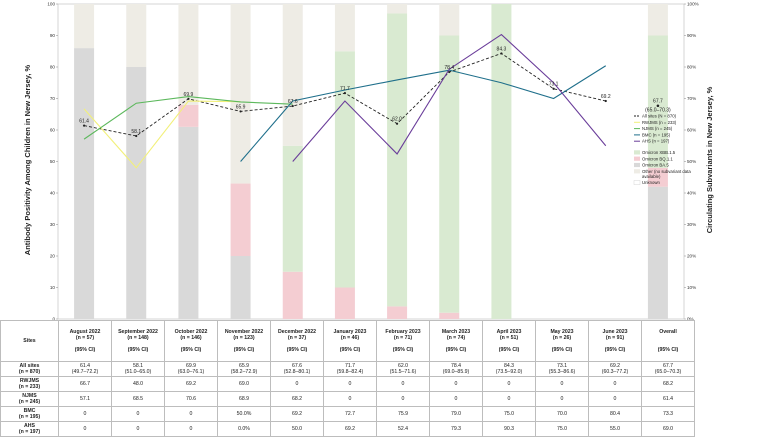 The image size is (780, 437). What do you see at coordinates (191, 384) in the screenshot?
I see `value-cell: 69.2` at bounding box center [191, 384].